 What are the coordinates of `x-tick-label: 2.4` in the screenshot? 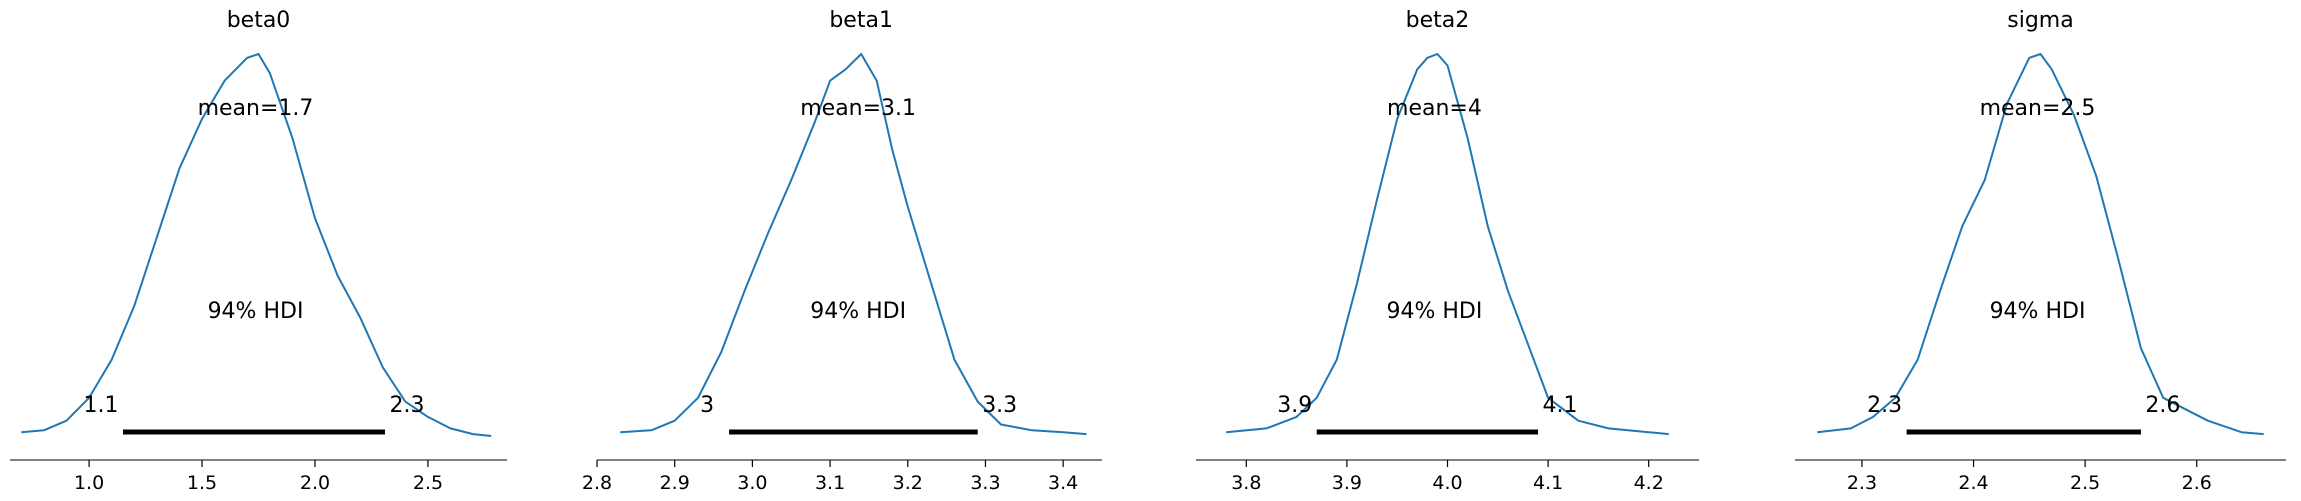 It's located at (1973, 483).